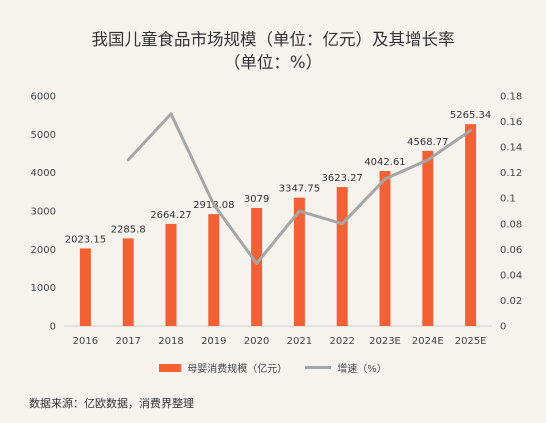 Image resolution: width=546 pixels, height=423 pixels. What do you see at coordinates (53, 327) in the screenshot?
I see `y-left-tick-label: 0` at bounding box center [53, 327].